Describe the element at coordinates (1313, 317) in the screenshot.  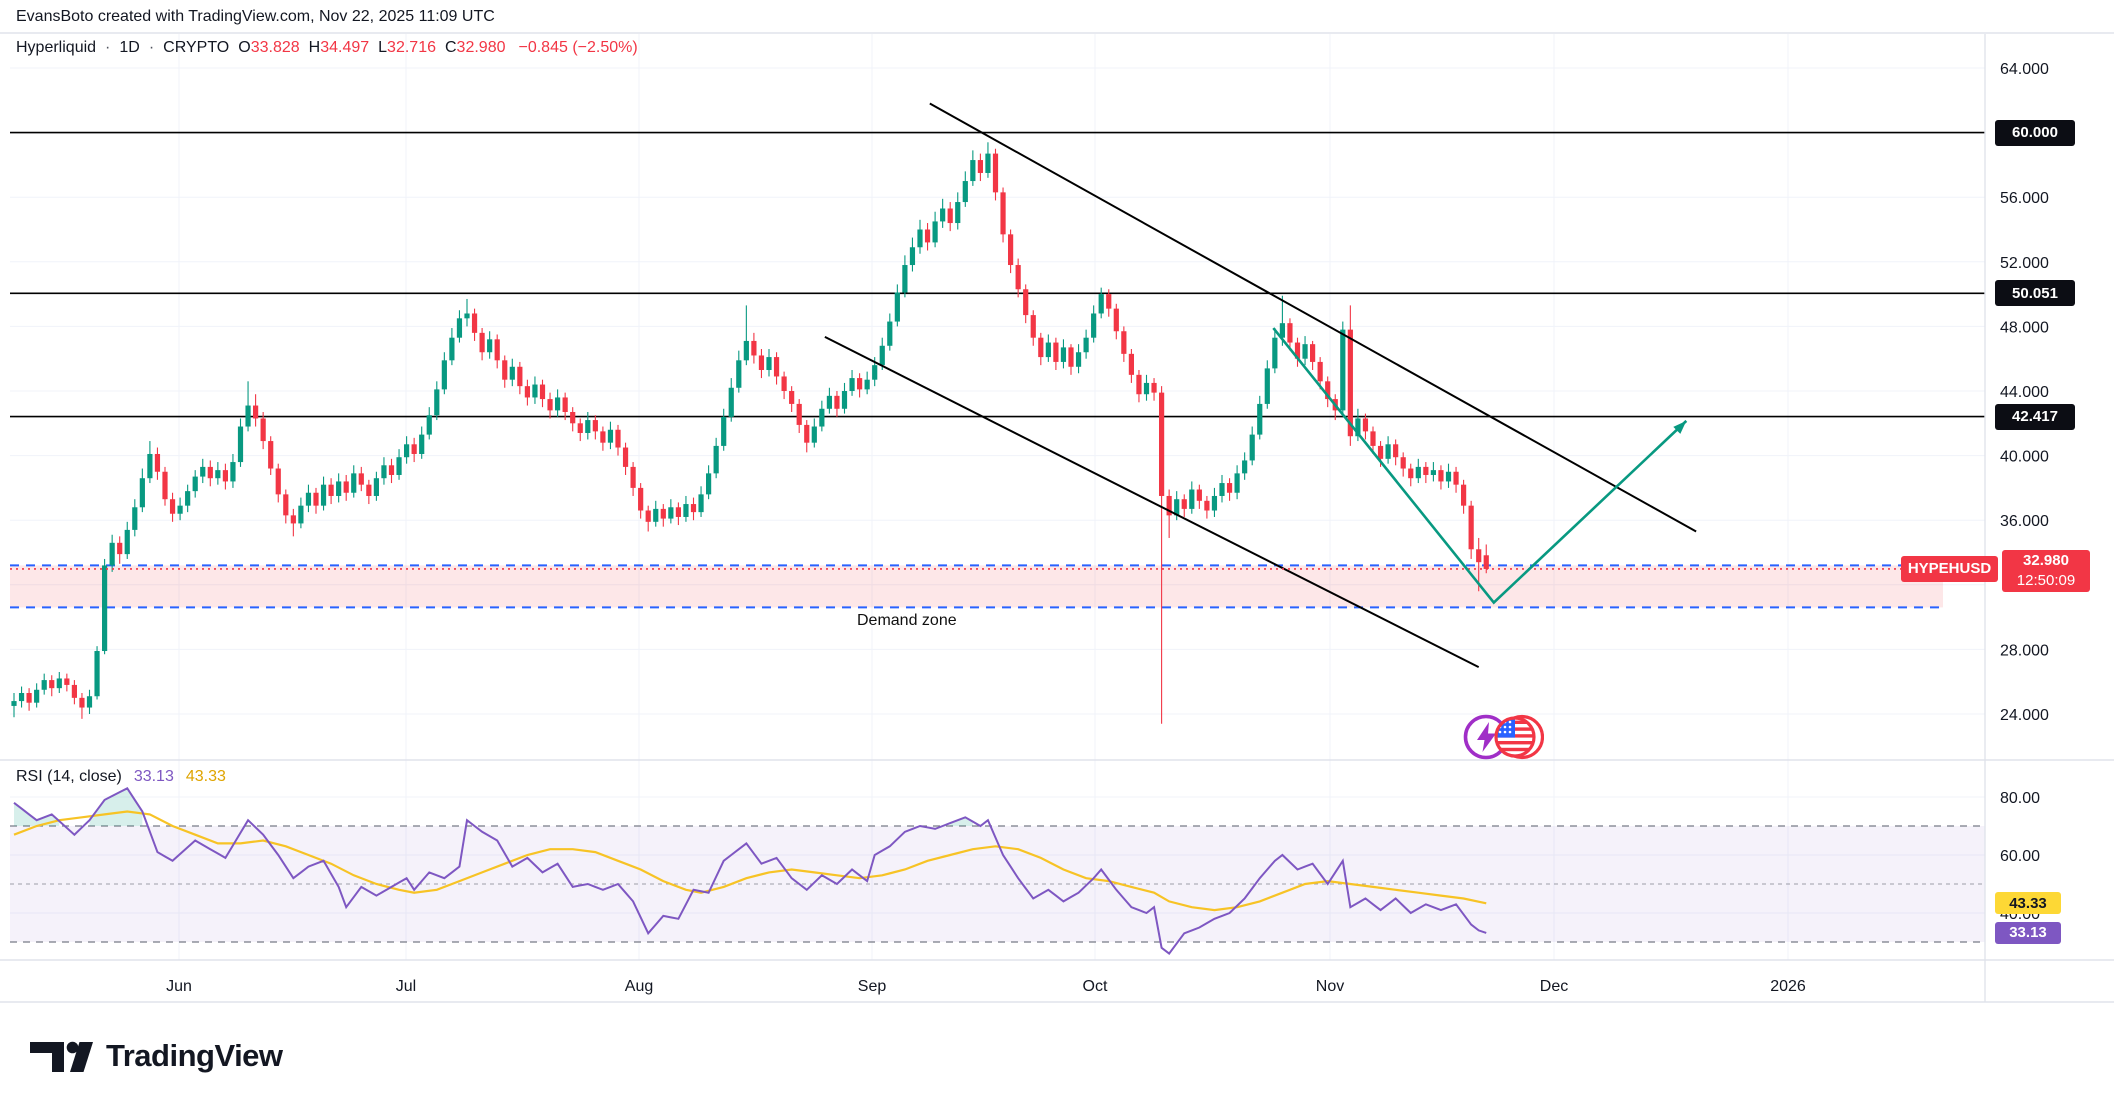
I see `upper-descending-trendline` at that location.